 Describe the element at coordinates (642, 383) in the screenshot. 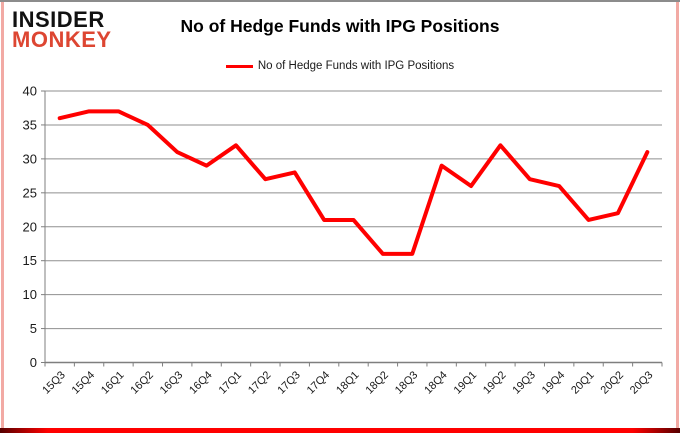

I see `svg-text: 20Q3` at that location.